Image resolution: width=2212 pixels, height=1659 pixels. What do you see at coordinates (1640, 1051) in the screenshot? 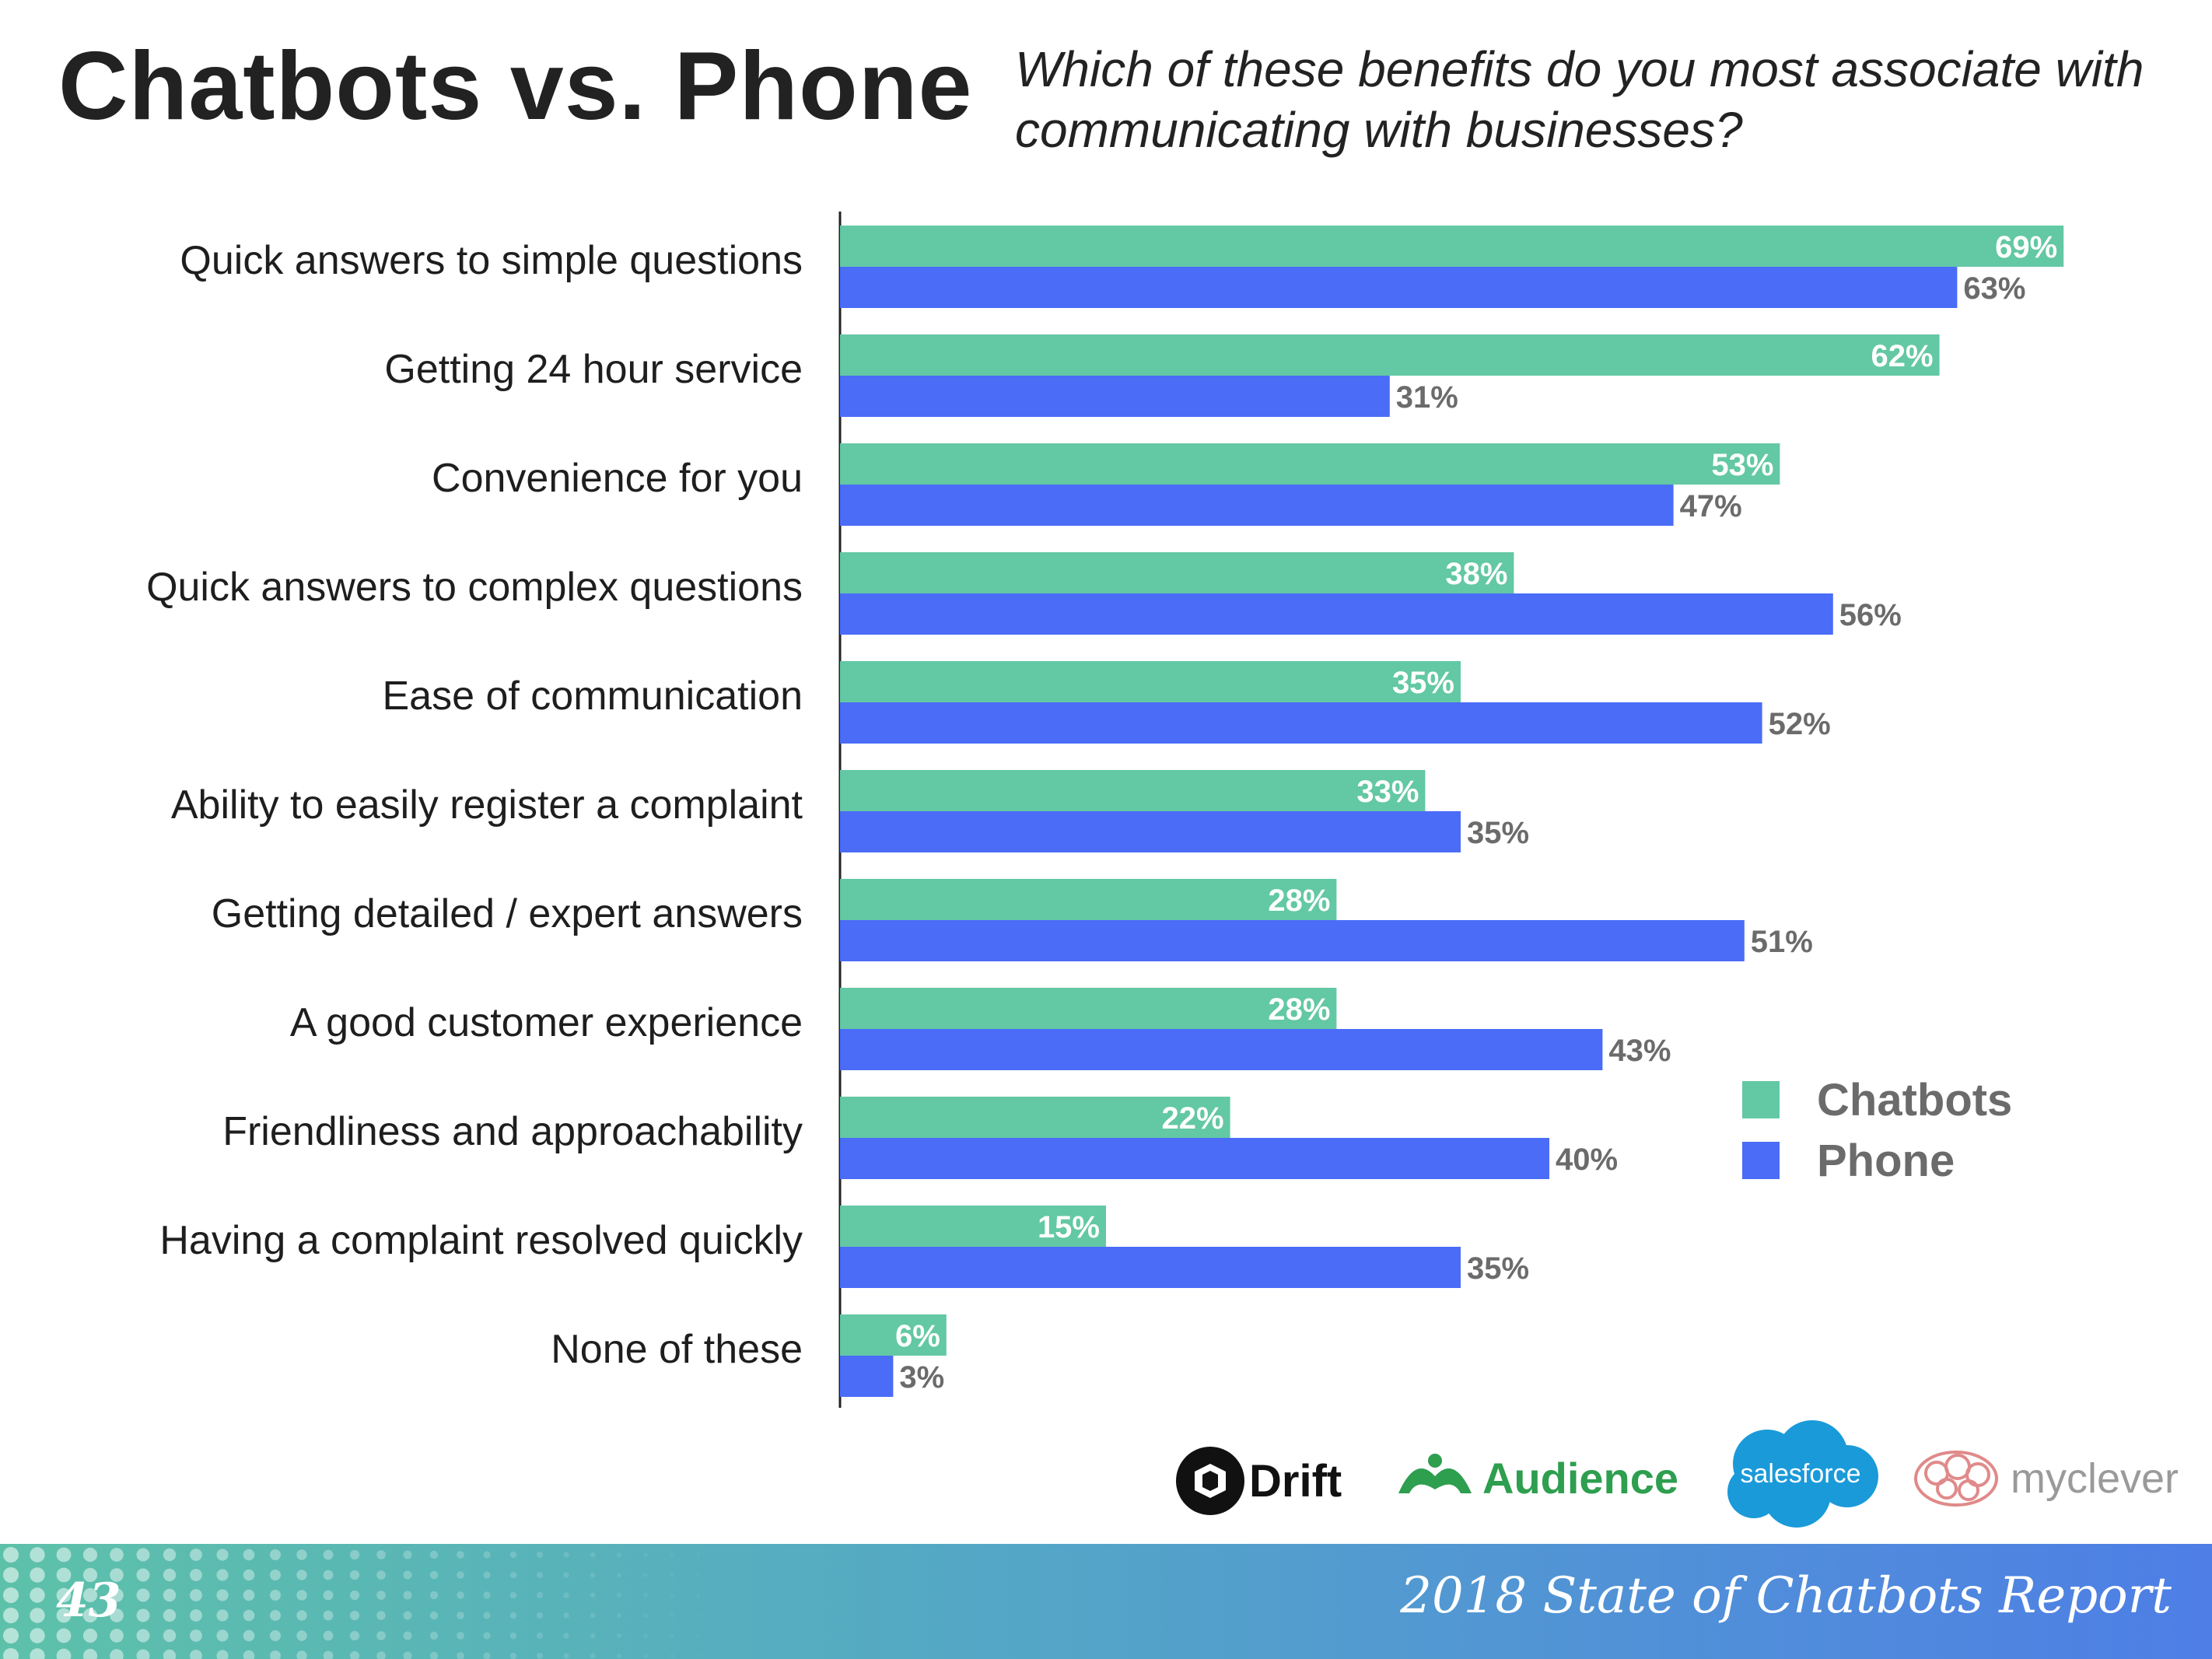
I see `data-label-phone: 43%` at bounding box center [1640, 1051].